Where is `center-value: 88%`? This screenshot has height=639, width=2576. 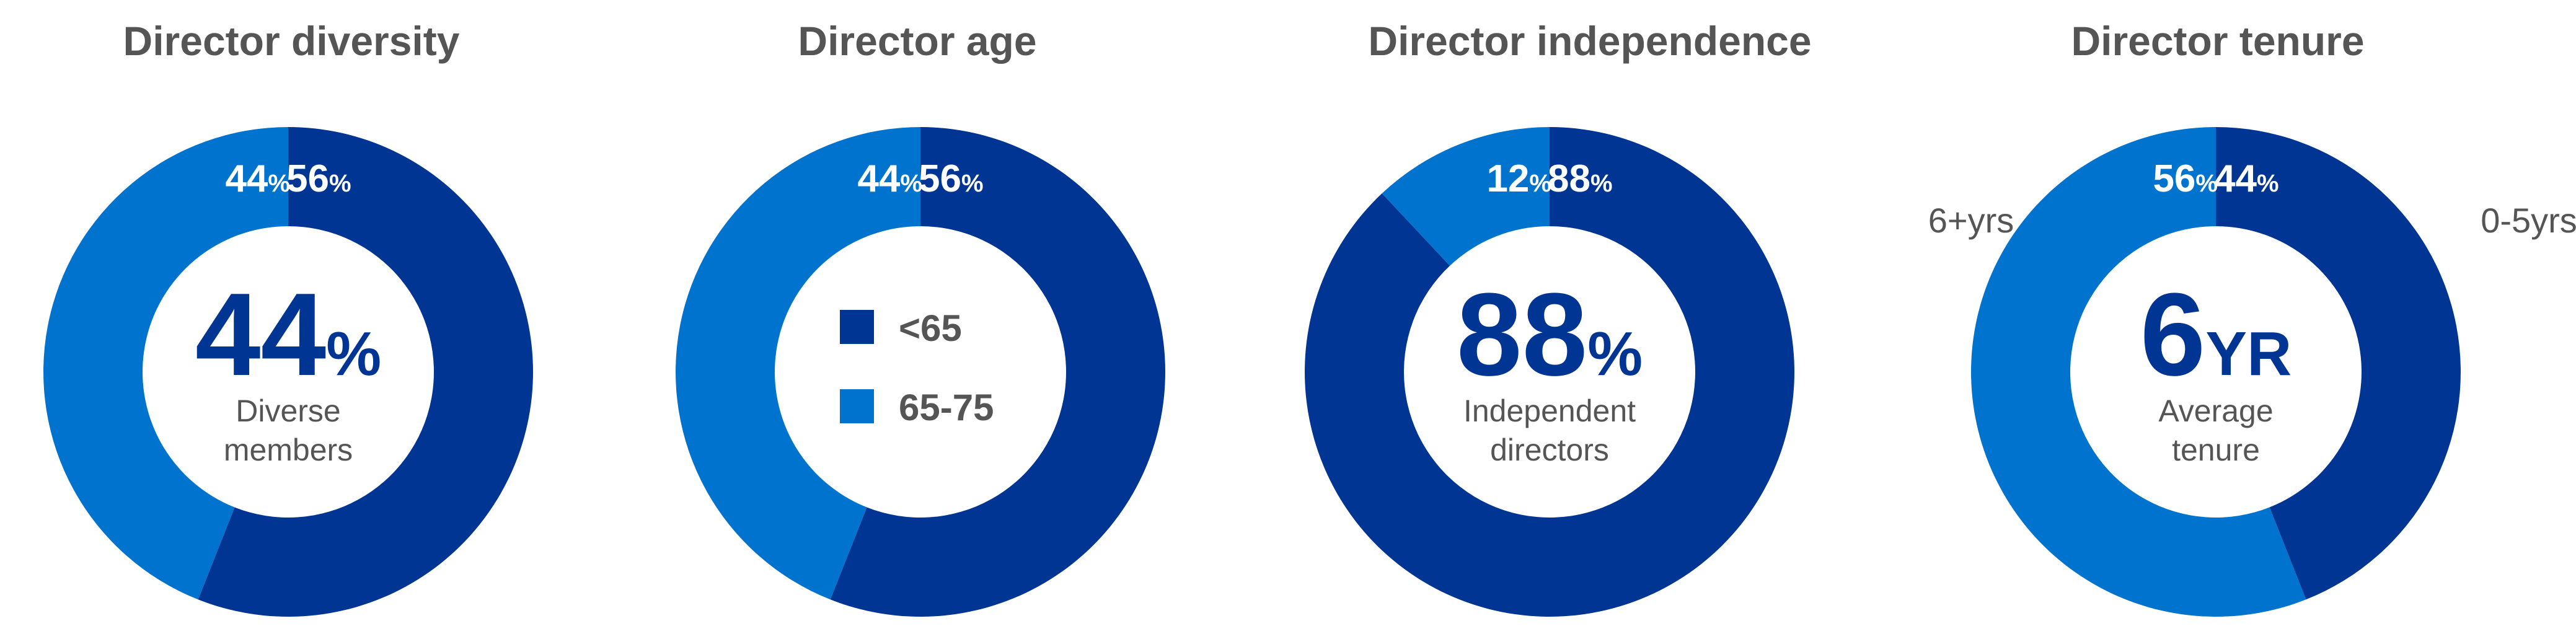 center-value: 88% is located at coordinates (1550, 334).